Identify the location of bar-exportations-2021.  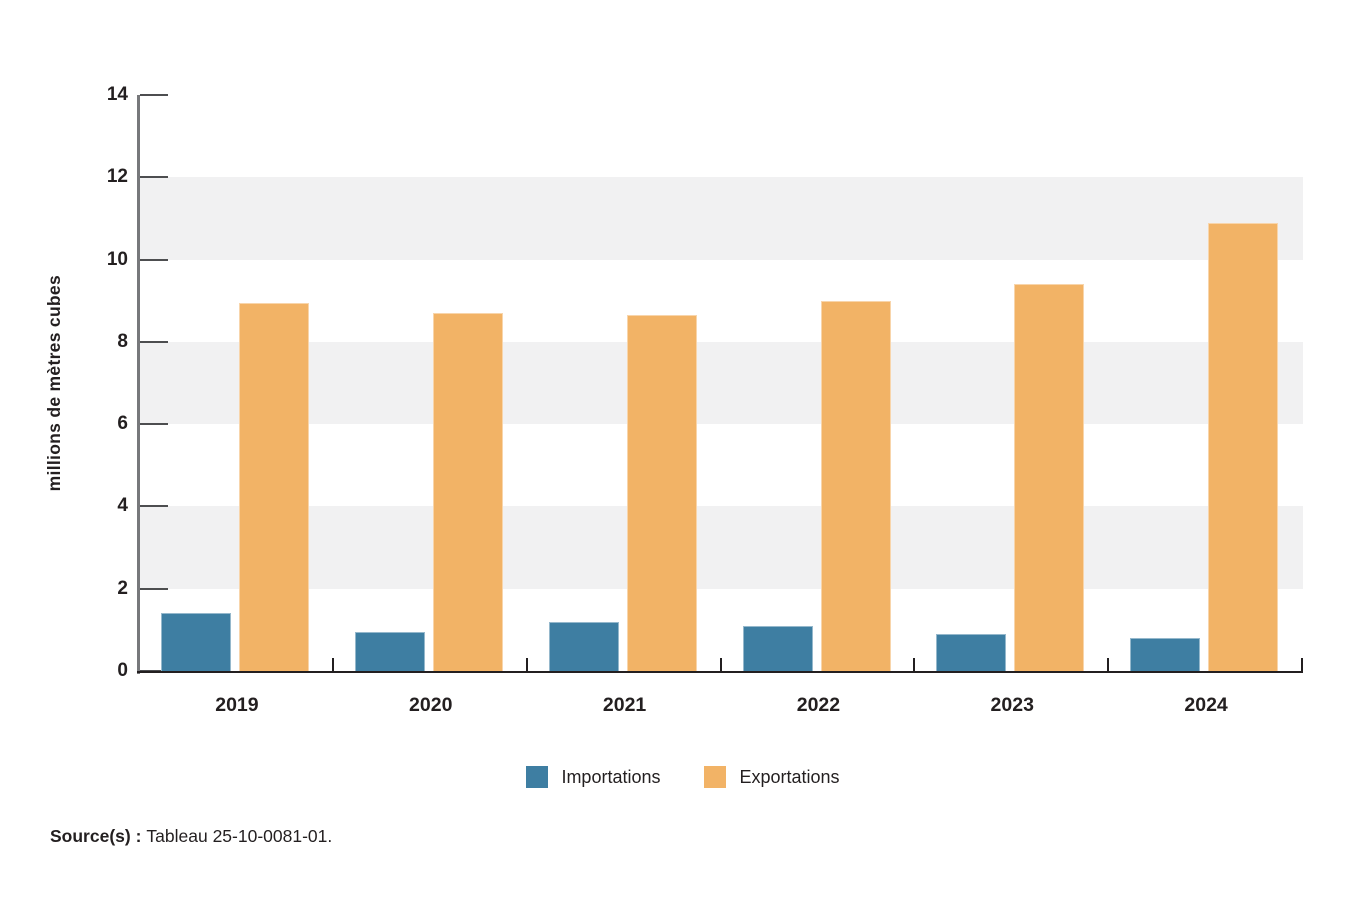
(661, 493).